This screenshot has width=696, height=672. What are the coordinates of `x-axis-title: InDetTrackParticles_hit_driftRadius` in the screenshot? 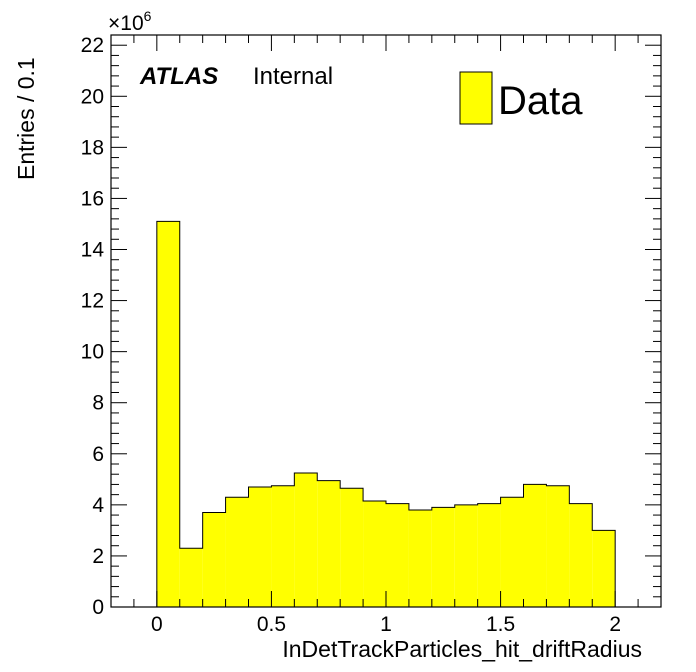 It's located at (462, 649).